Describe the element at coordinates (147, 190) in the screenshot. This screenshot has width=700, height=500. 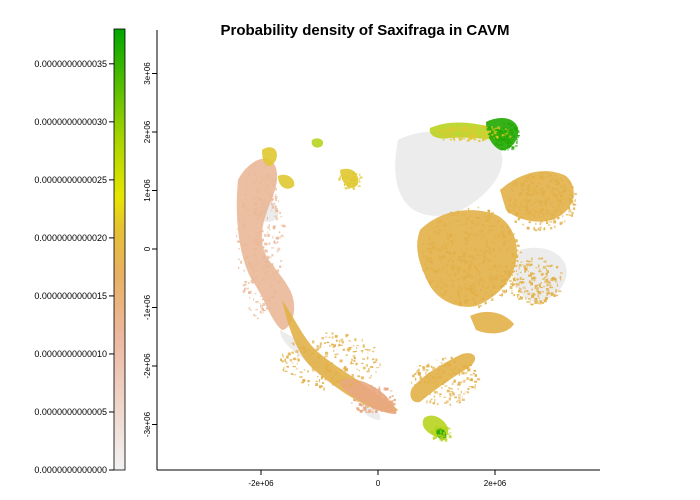
I see `y-tick-label: 1e+06` at that location.